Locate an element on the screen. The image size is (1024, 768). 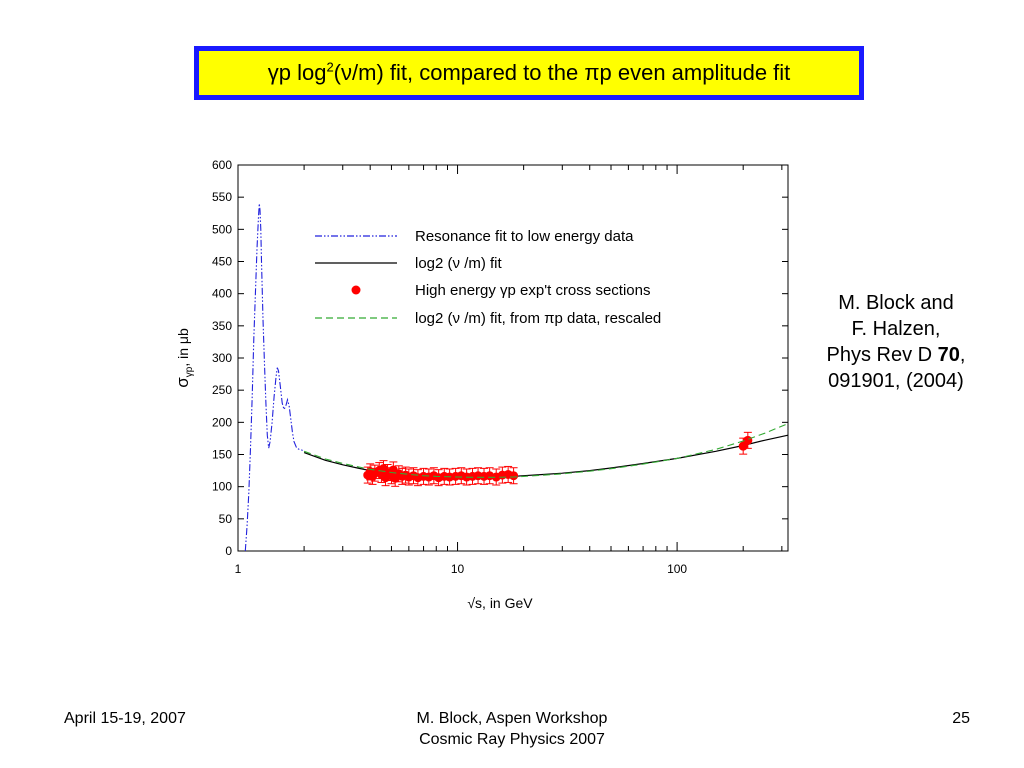
citation-line-3: Phys Rev D 70, is located at coordinates (896, 355).